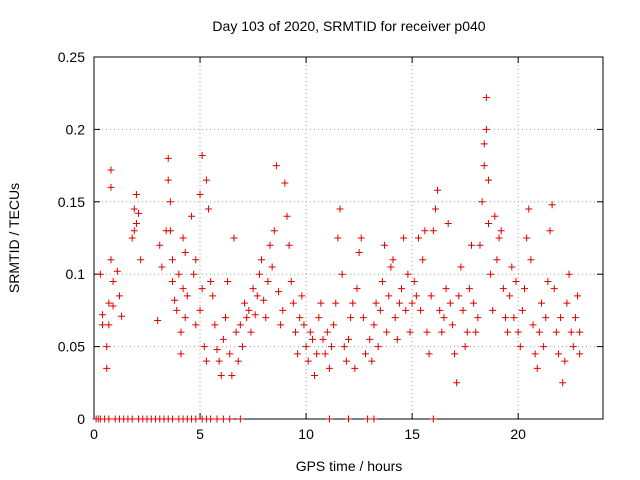 Image resolution: width=640 pixels, height=480 pixels. What do you see at coordinates (81, 419) in the screenshot?
I see `y-tick-label: 0` at bounding box center [81, 419].